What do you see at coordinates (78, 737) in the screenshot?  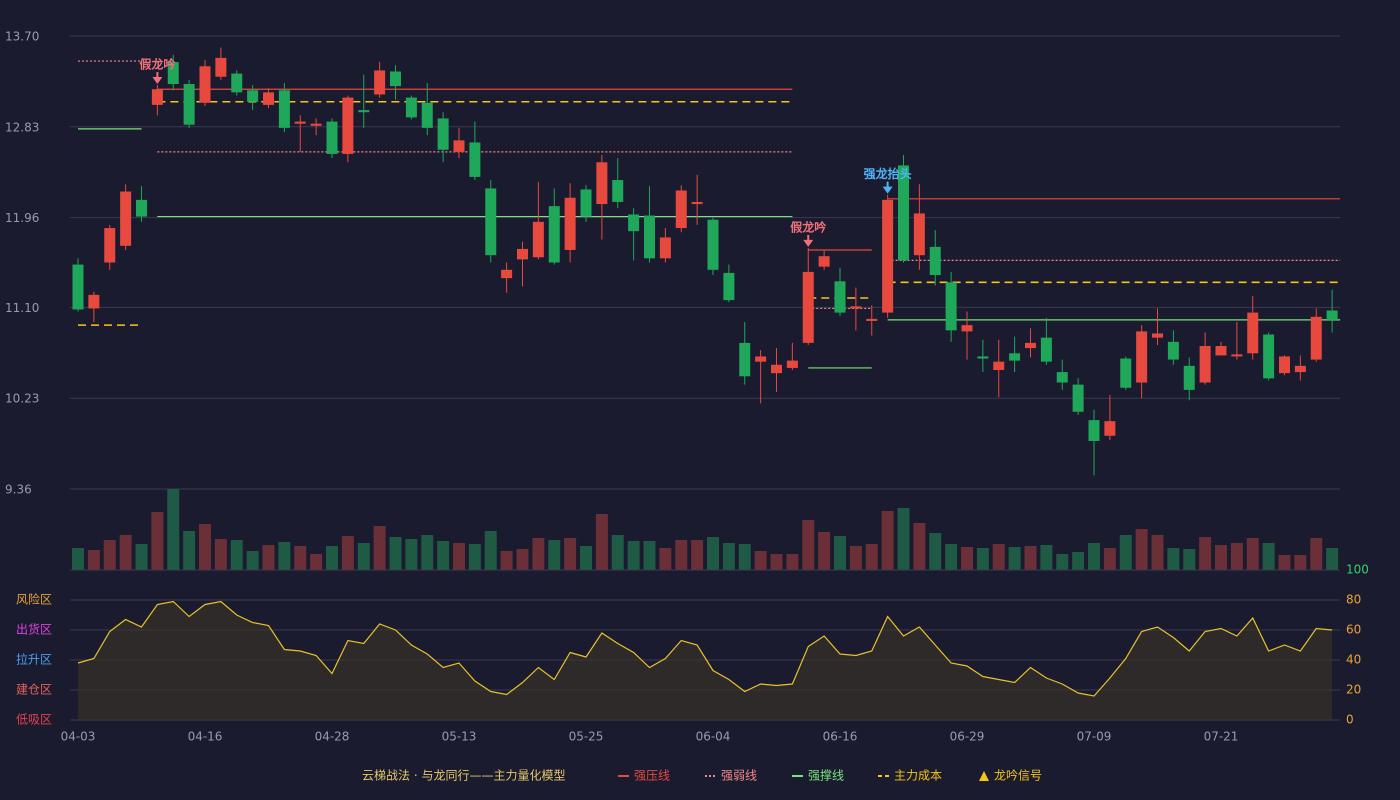 I see `x-tick-label: 04-03` at bounding box center [78, 737].